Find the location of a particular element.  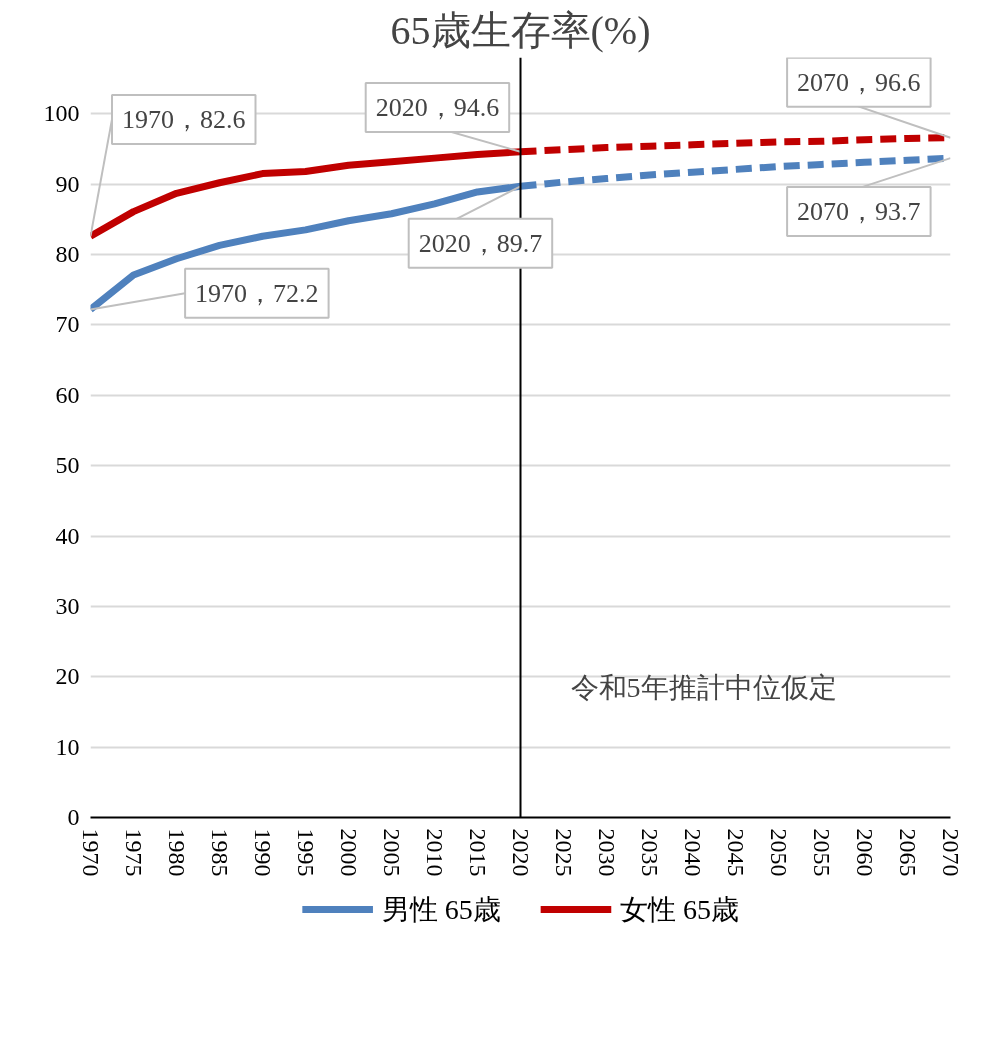

x-tick-label: 1985 is located at coordinates (220, 852).